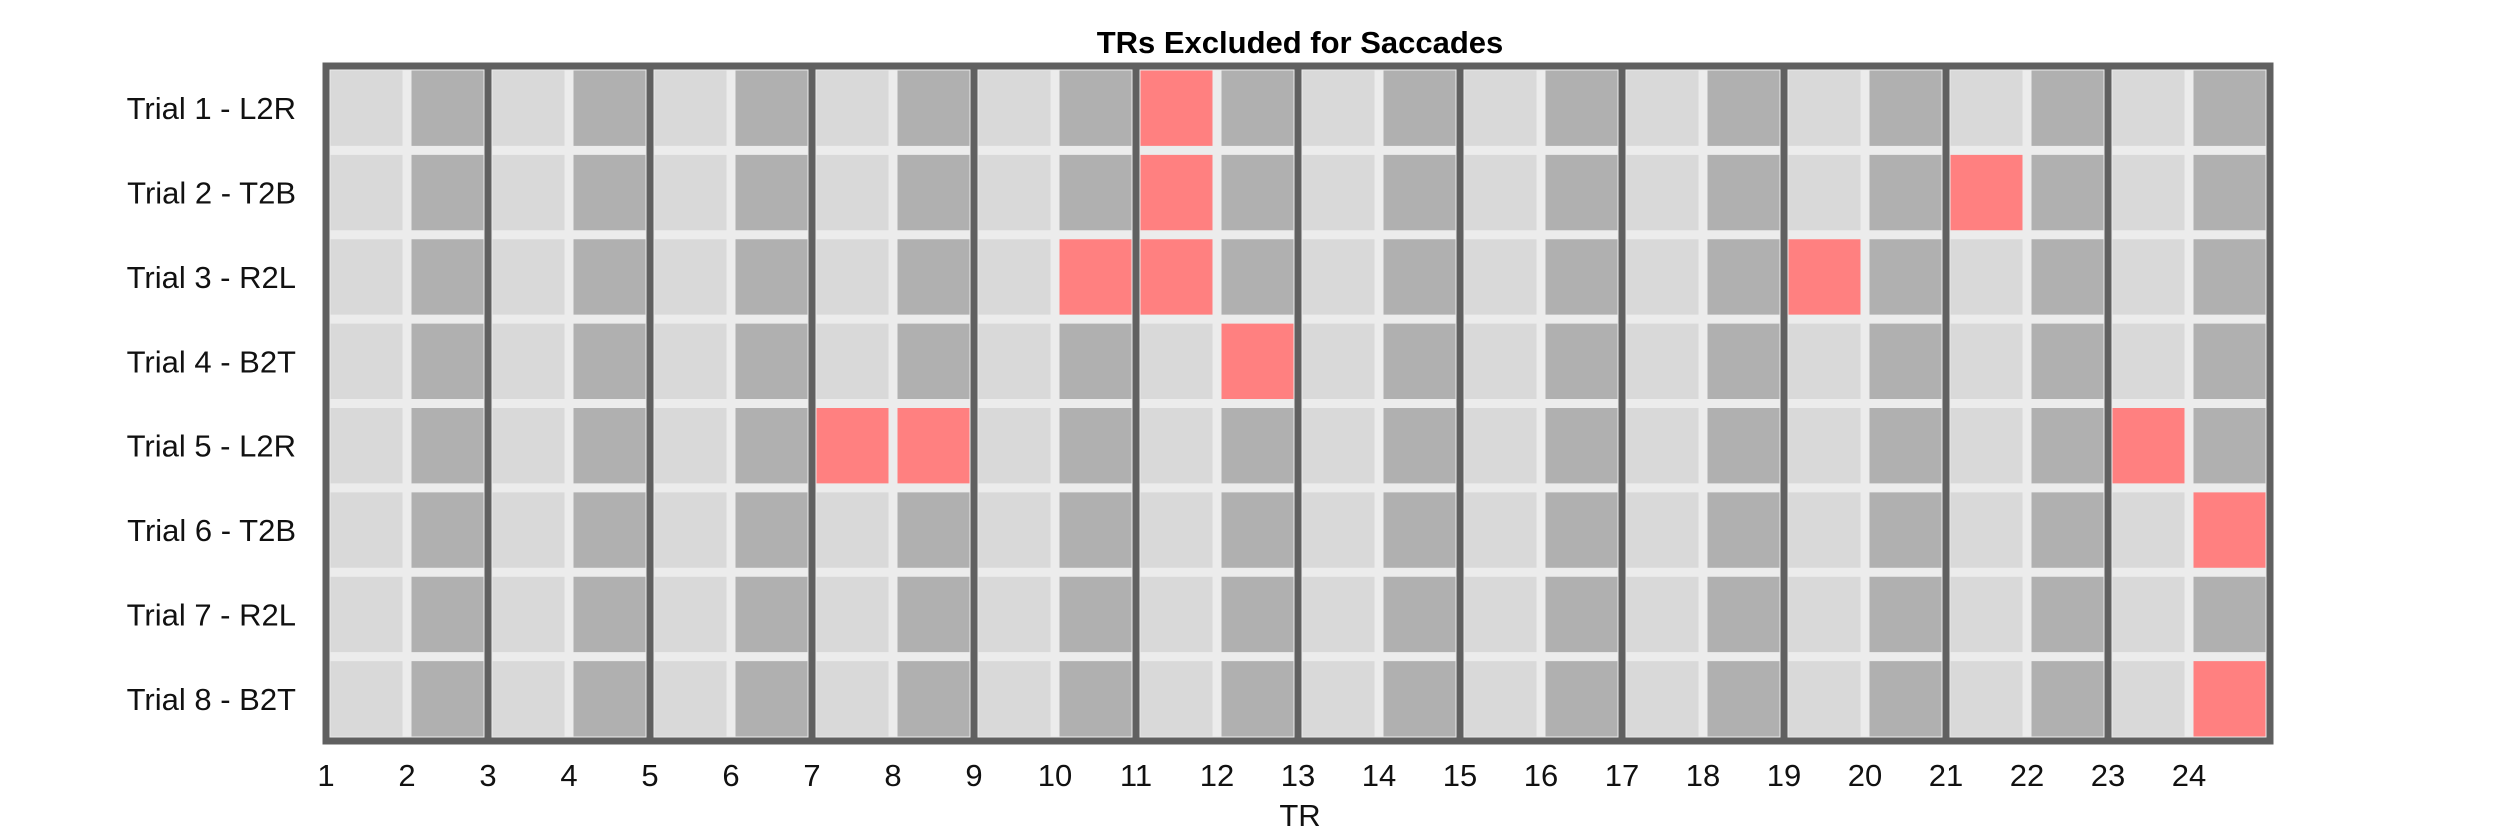 The image size is (2500, 833). I want to click on x-tick-label: 12, so click(1217, 775).